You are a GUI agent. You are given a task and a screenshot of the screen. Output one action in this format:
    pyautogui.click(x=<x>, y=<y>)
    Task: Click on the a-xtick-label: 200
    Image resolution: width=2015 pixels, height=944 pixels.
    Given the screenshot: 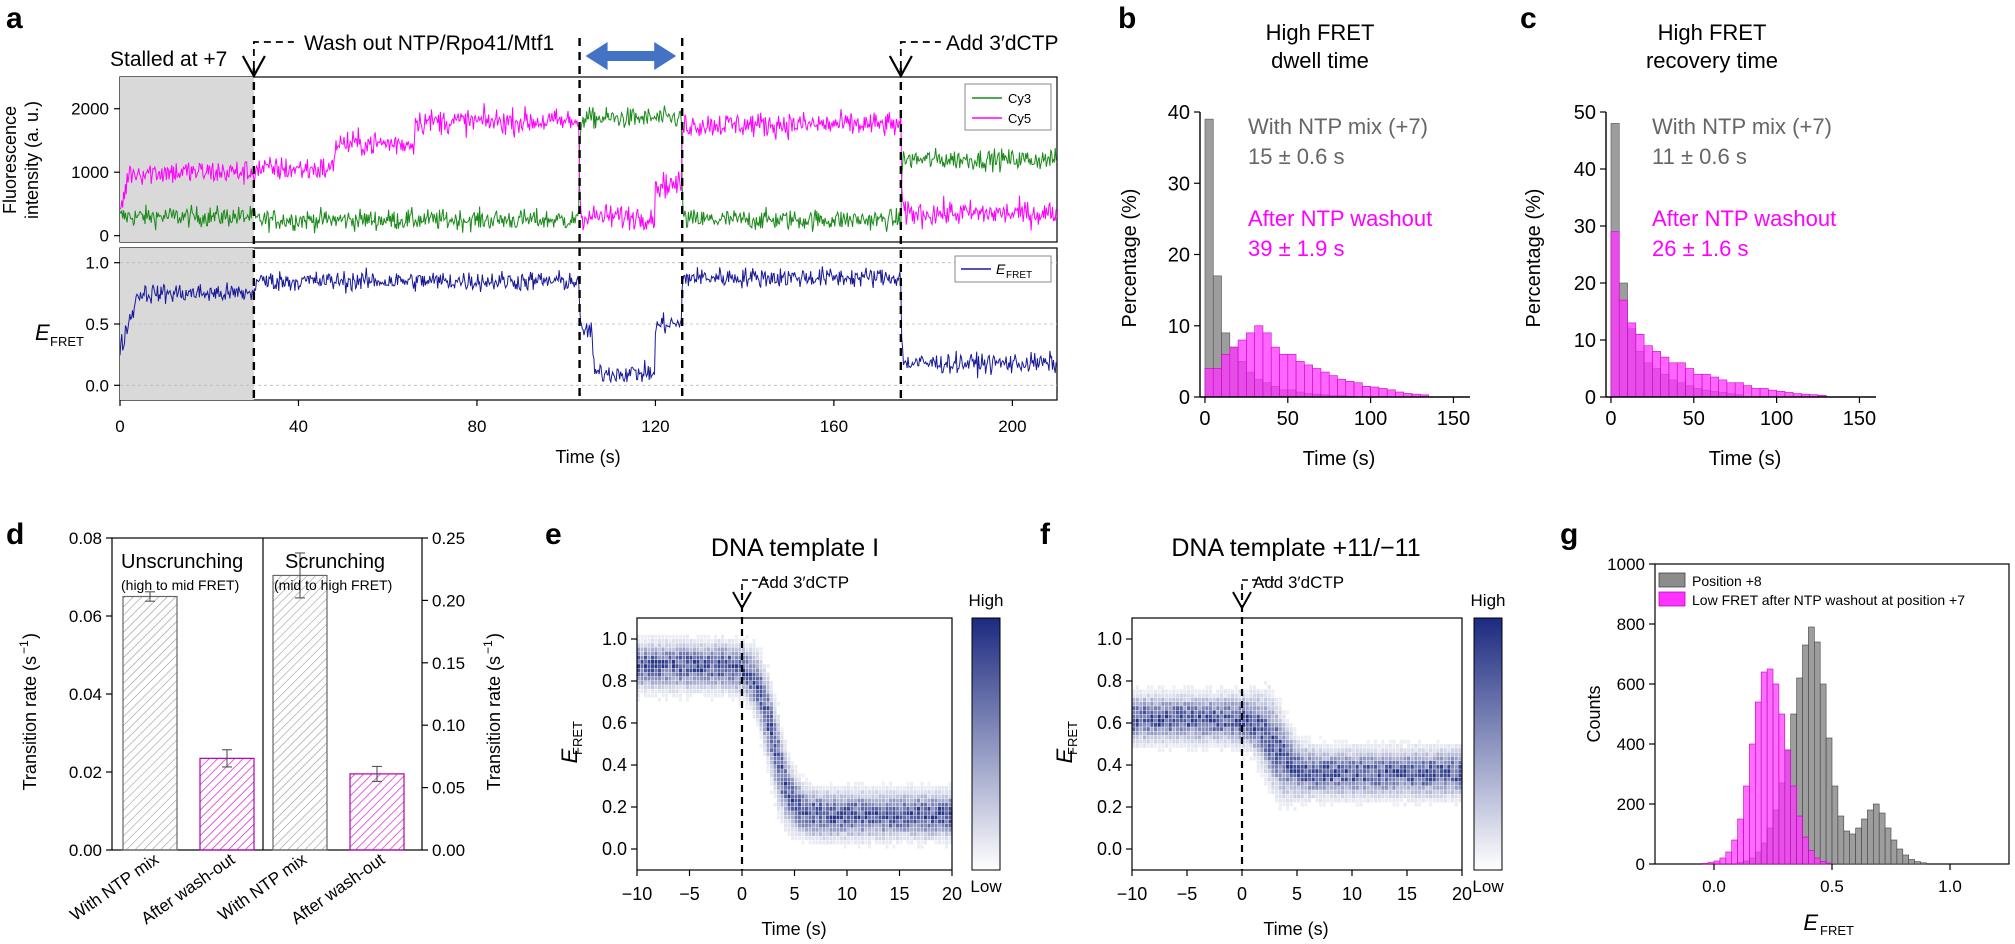 What is the action you would take?
    pyautogui.click(x=1012, y=426)
    